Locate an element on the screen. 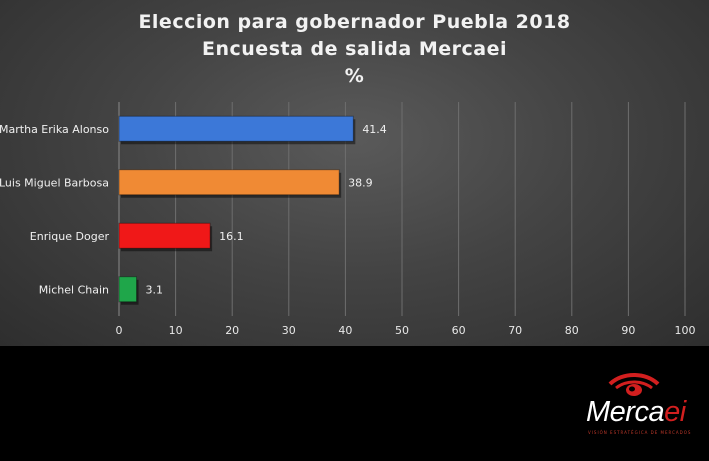  x-tick-label: 50 is located at coordinates (402, 330).